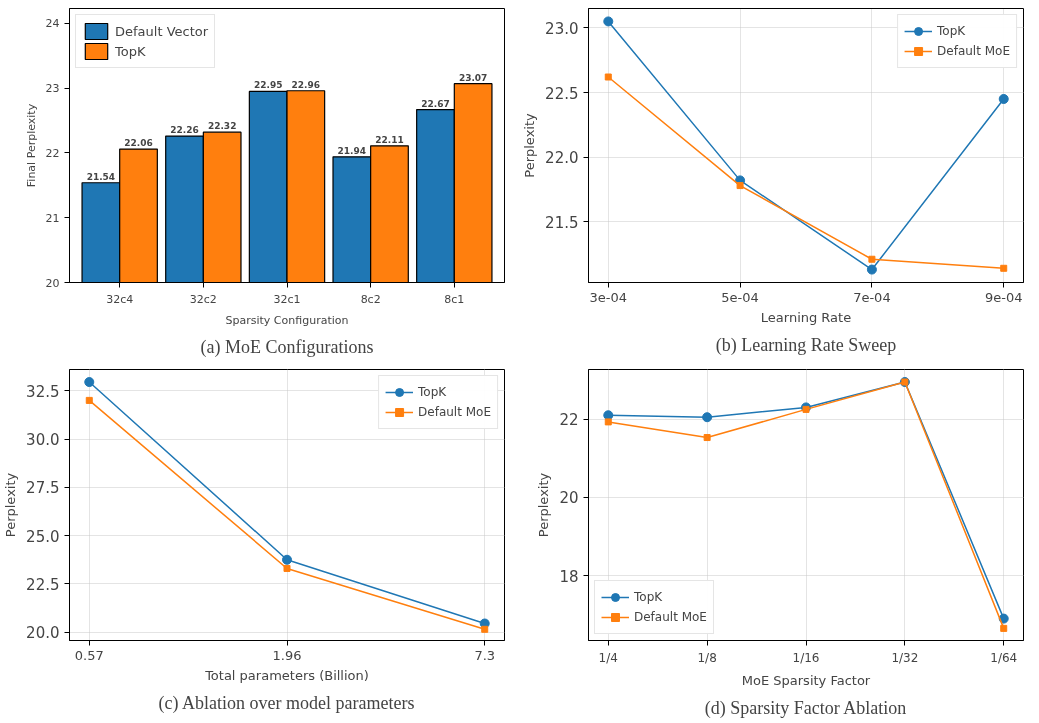 The width and height of the screenshot is (1039, 723). I want to click on data-label: 22.11, so click(389, 139).